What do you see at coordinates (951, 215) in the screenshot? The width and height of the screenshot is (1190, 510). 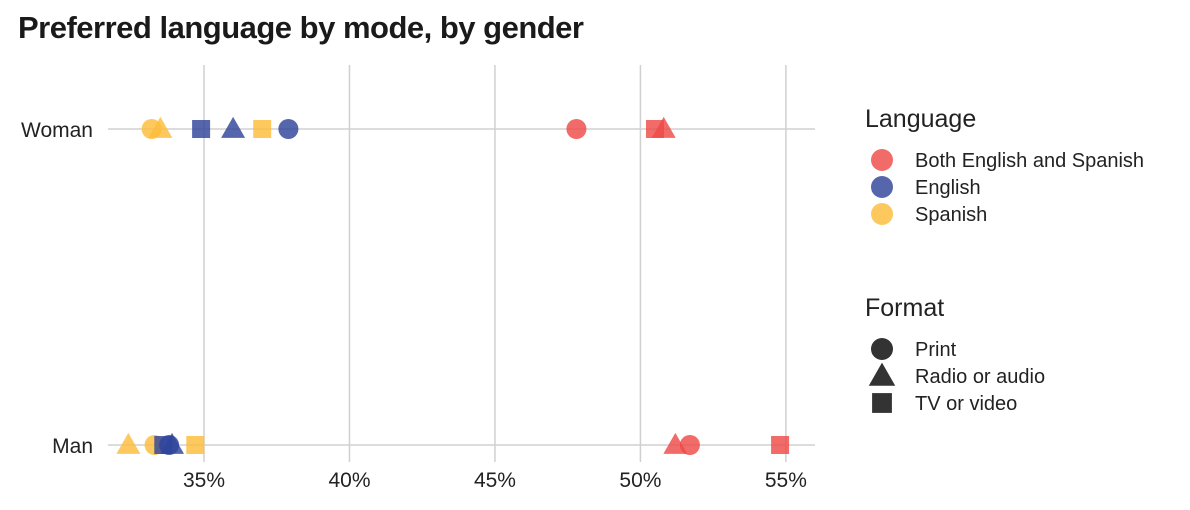 I see `legend-label-spanish: Spanish` at bounding box center [951, 215].